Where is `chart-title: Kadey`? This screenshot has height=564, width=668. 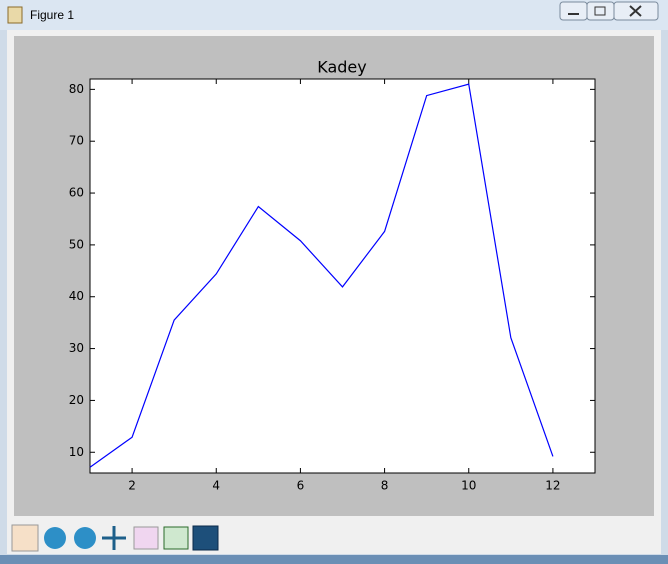 chart-title: Kadey is located at coordinates (341, 67).